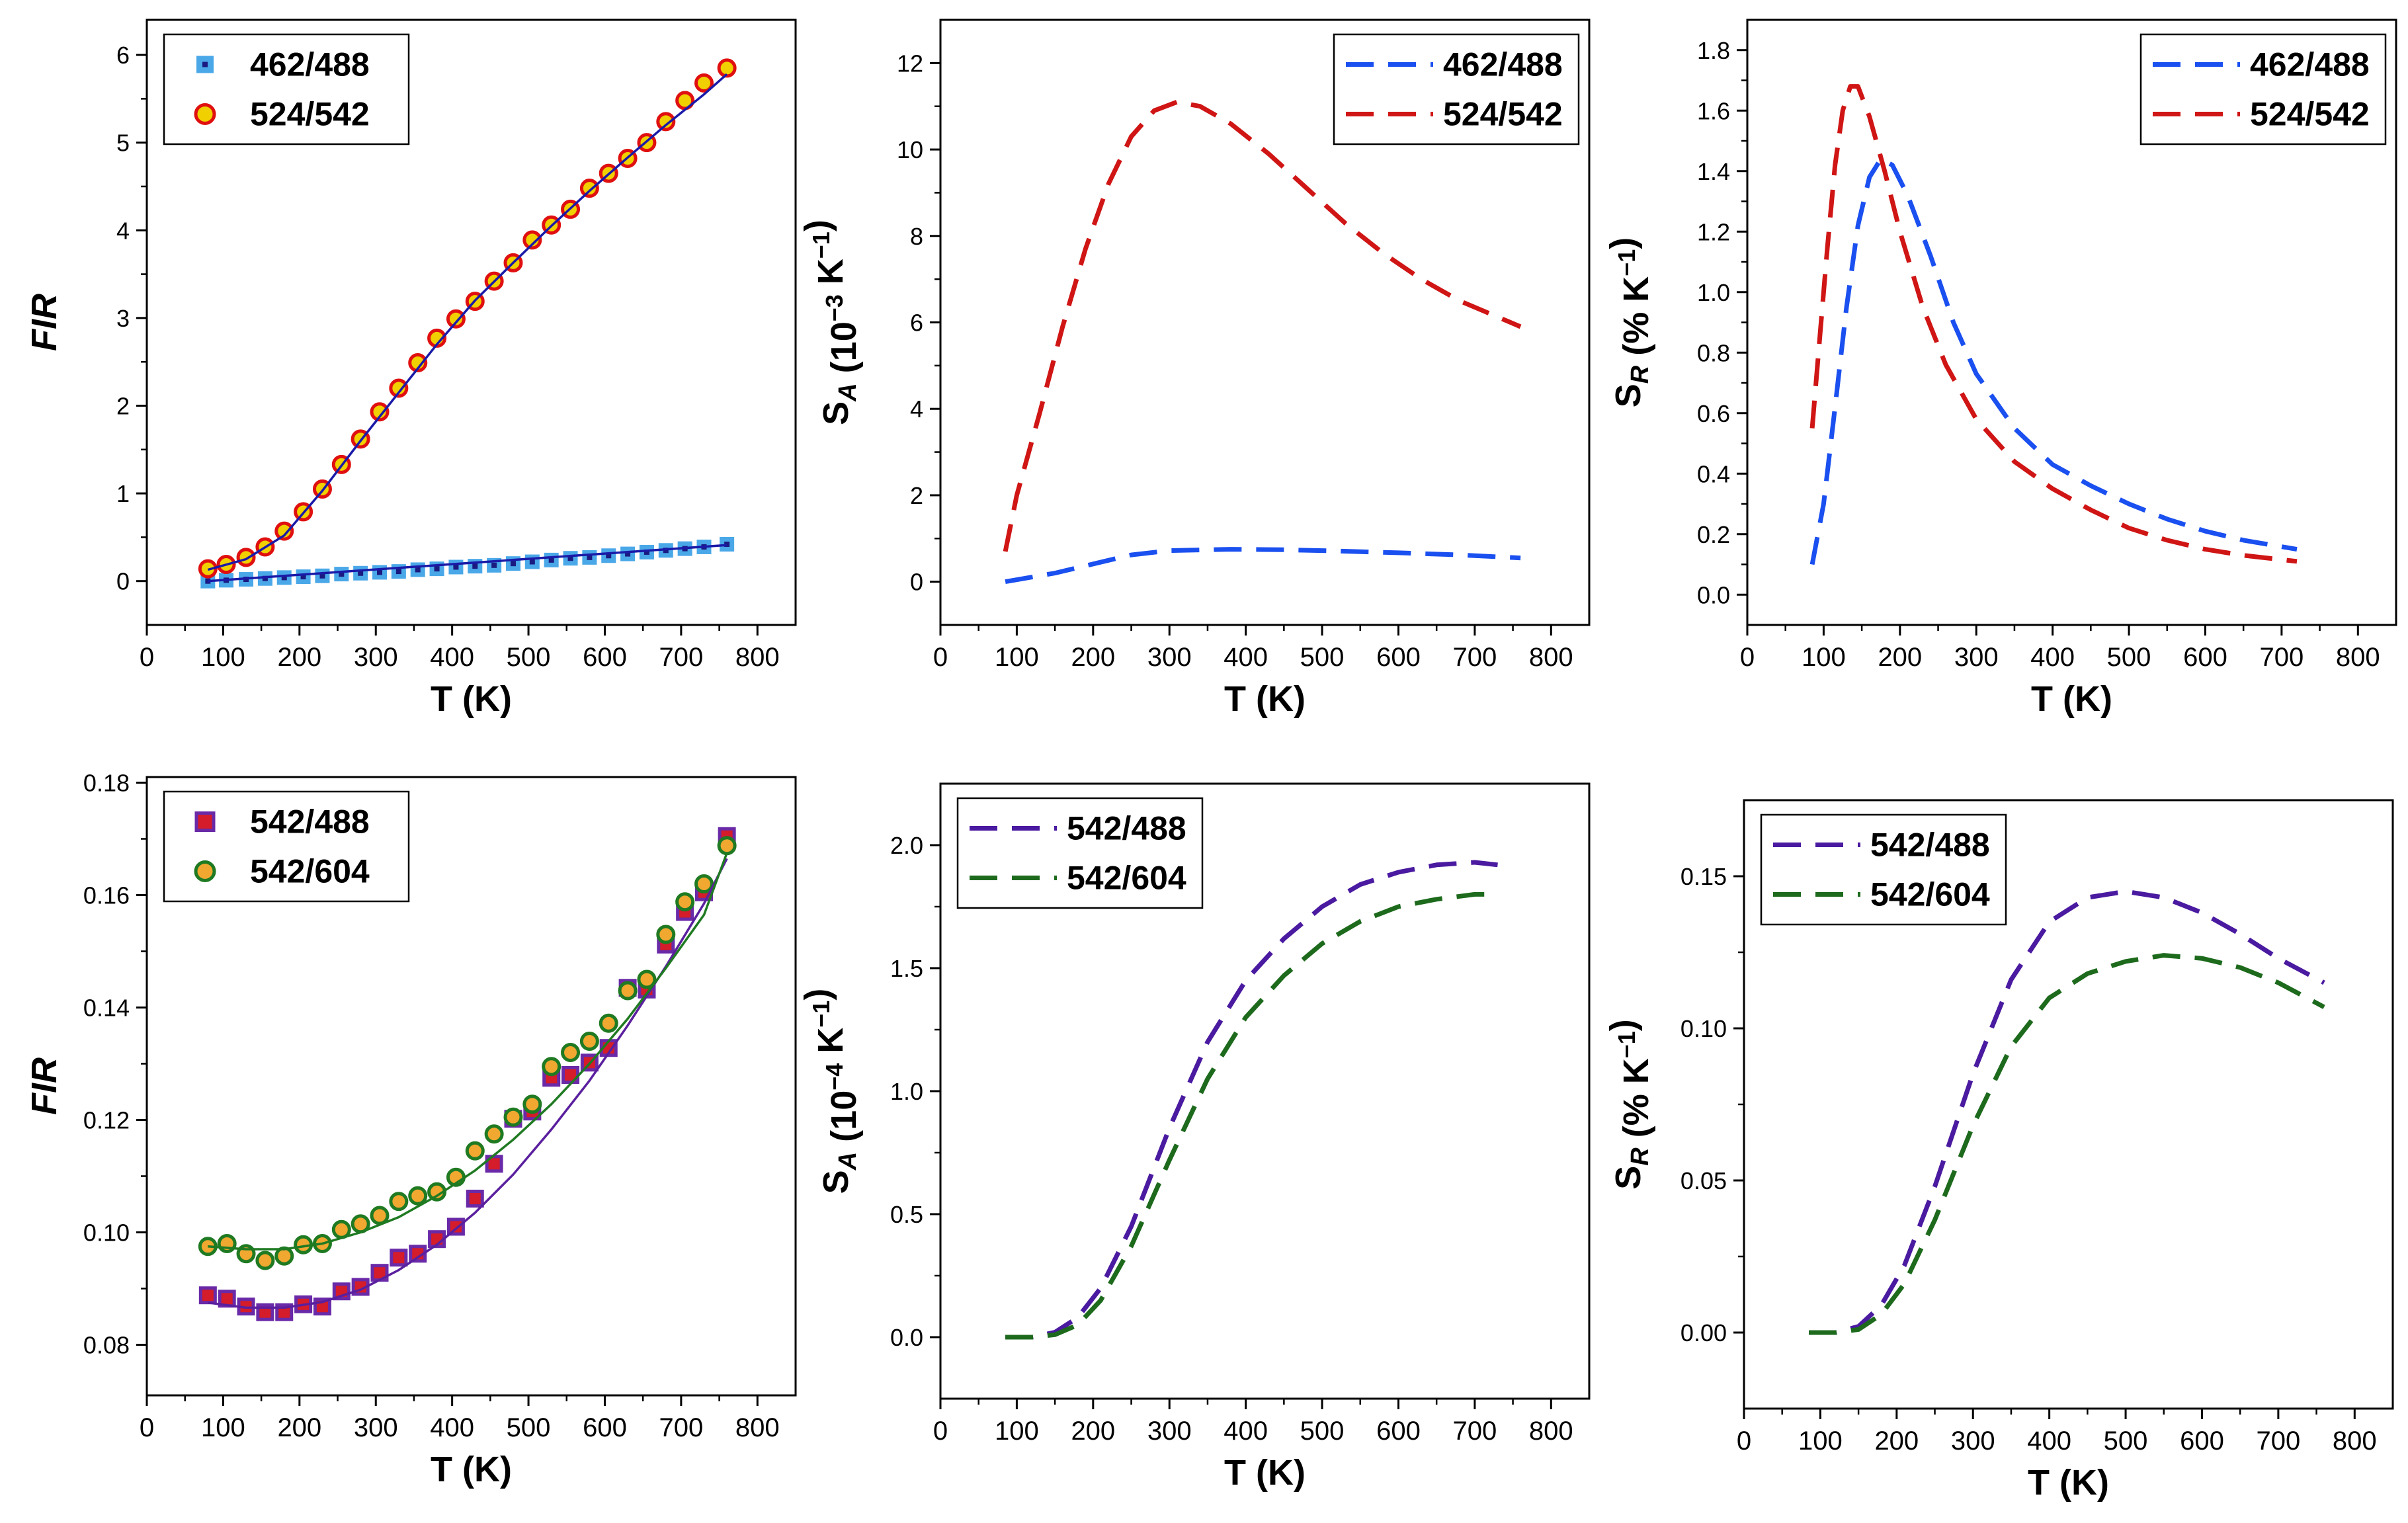 Image resolution: width=2408 pixels, height=1523 pixels. Describe the element at coordinates (1883, 869) in the screenshot. I see `legend-f: 542/488 542/604` at that location.